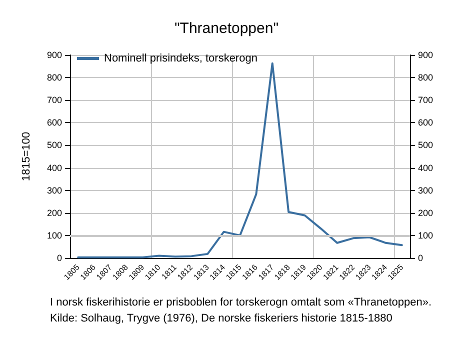 The height and width of the screenshot is (345, 453). I want to click on y2-tick-label: 600, so click(426, 123).